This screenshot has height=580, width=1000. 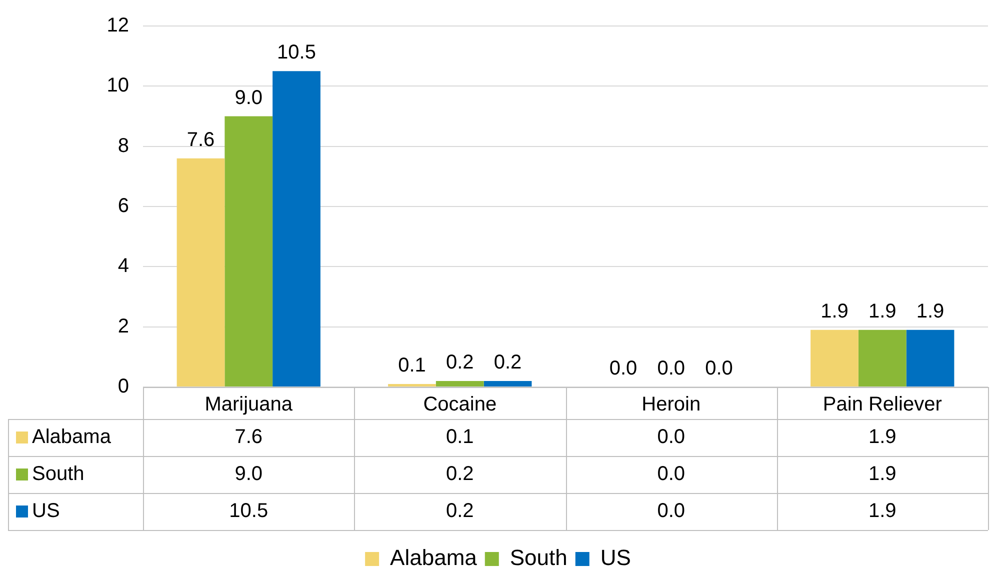 What do you see at coordinates (58, 474) in the screenshot?
I see `text: South` at bounding box center [58, 474].